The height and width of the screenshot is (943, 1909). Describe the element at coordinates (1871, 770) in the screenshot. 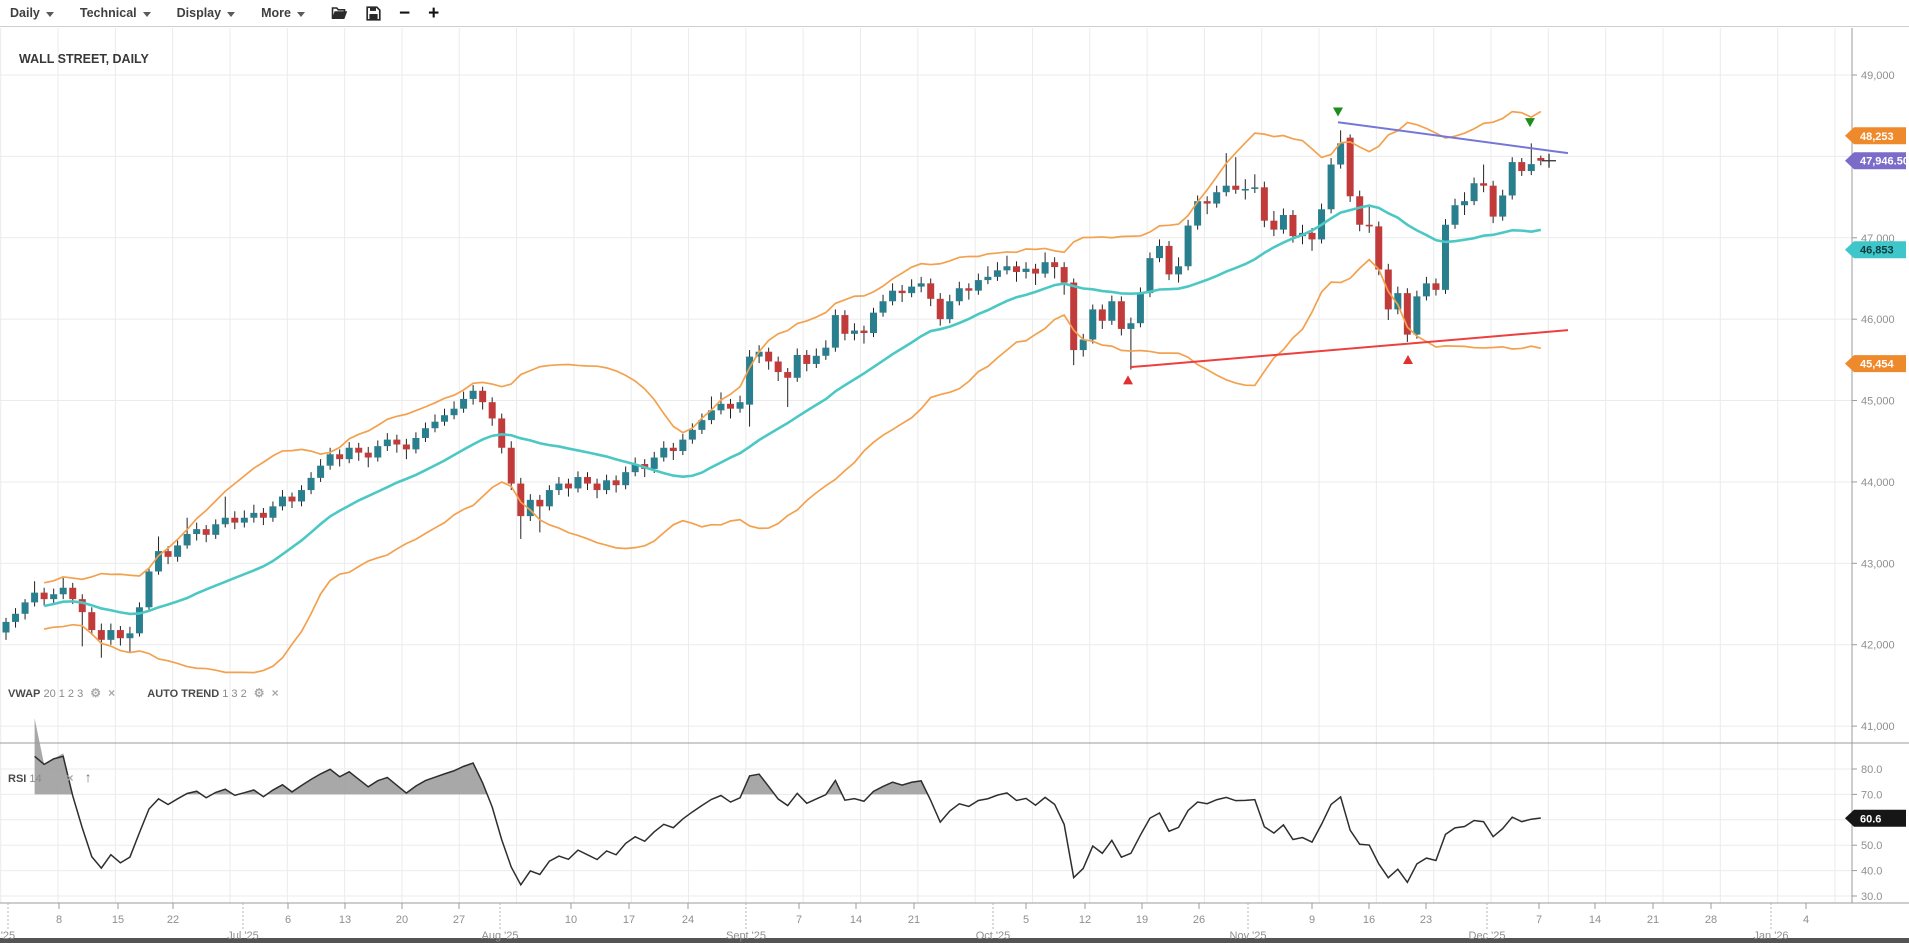

I see `rsi-tick-label: 80.0` at that location.